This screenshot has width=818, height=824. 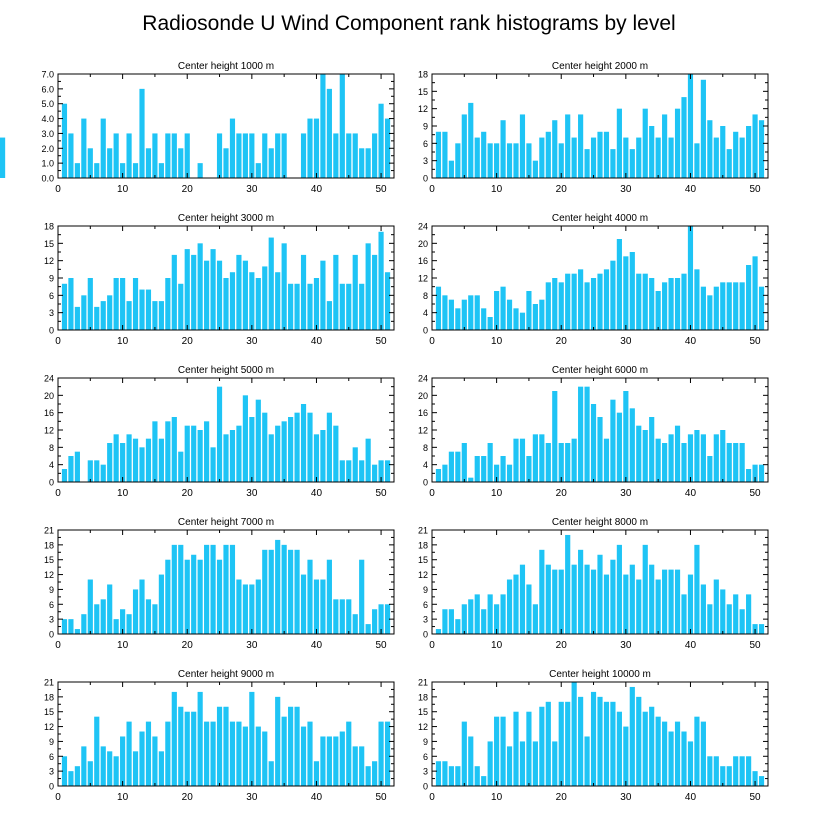 I want to click on y-tick-label: 3, so click(x=51, y=313).